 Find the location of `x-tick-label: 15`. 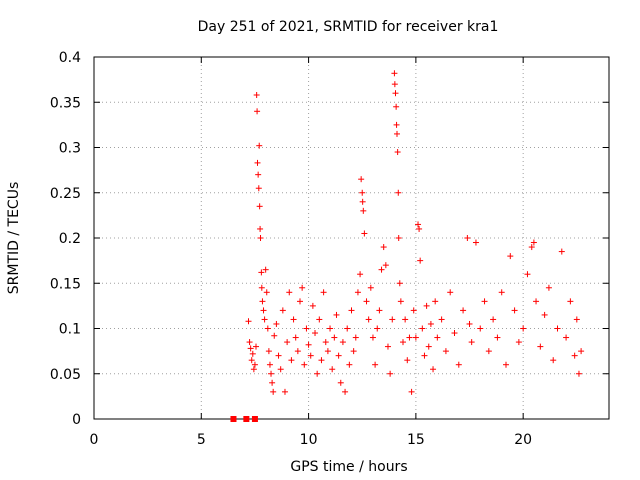

x-tick-label: 15 is located at coordinates (416, 440).